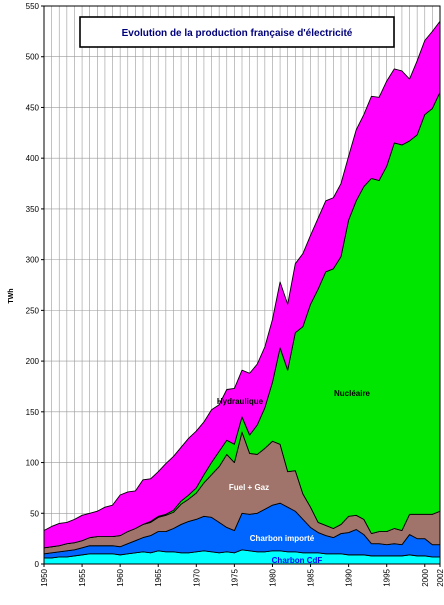  Describe the element at coordinates (349, 577) in the screenshot. I see `x-tick-label: 1990` at that location.